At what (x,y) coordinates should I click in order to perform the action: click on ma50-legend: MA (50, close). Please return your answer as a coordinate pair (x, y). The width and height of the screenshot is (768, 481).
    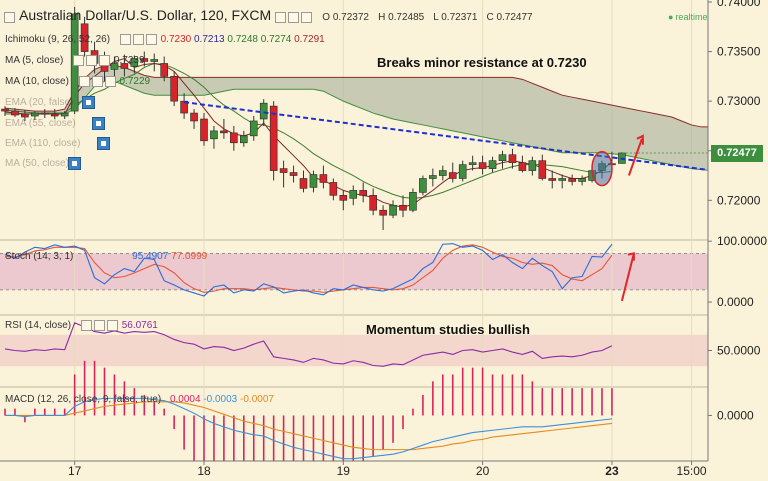
    Looking at the image, I should click on (40, 163).